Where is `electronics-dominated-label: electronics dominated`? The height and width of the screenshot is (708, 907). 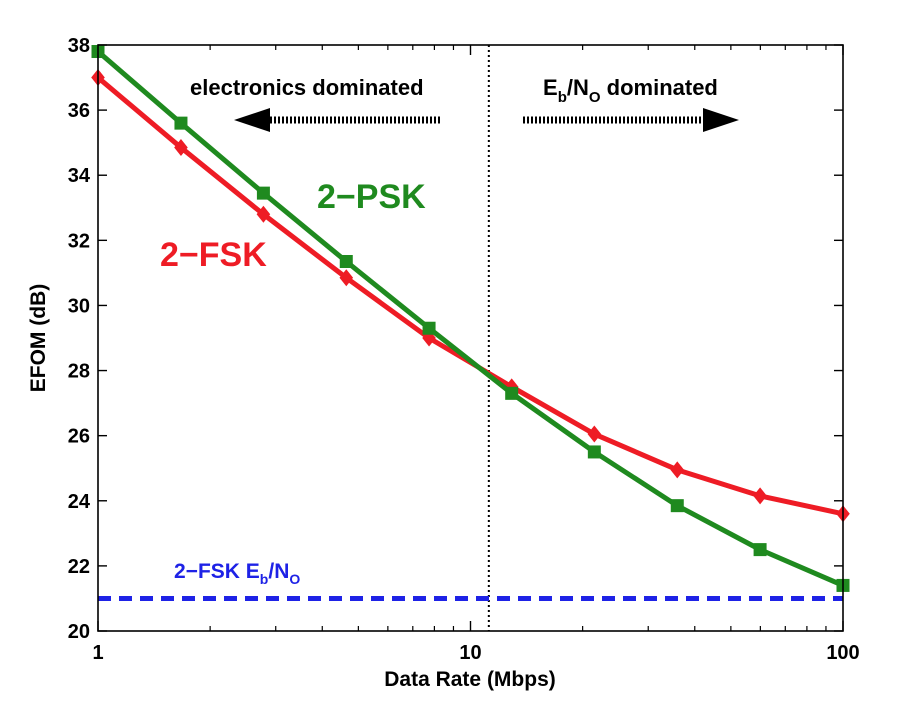 electronics-dominated-label: electronics dominated is located at coordinates (307, 87).